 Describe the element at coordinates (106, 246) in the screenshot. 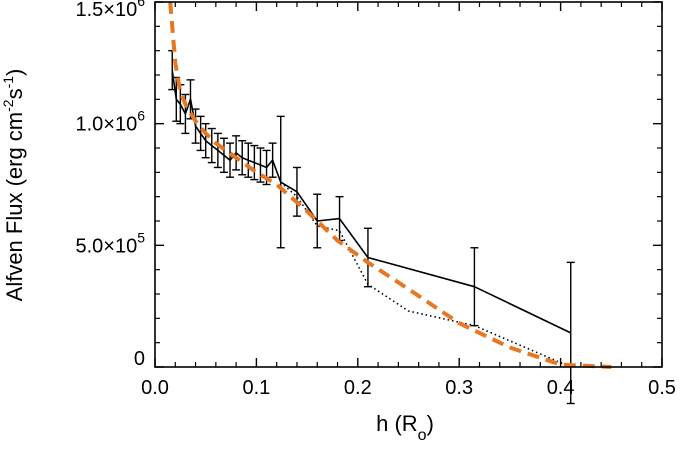

I see `y-tick-mantissa: 5.0×10` at that location.